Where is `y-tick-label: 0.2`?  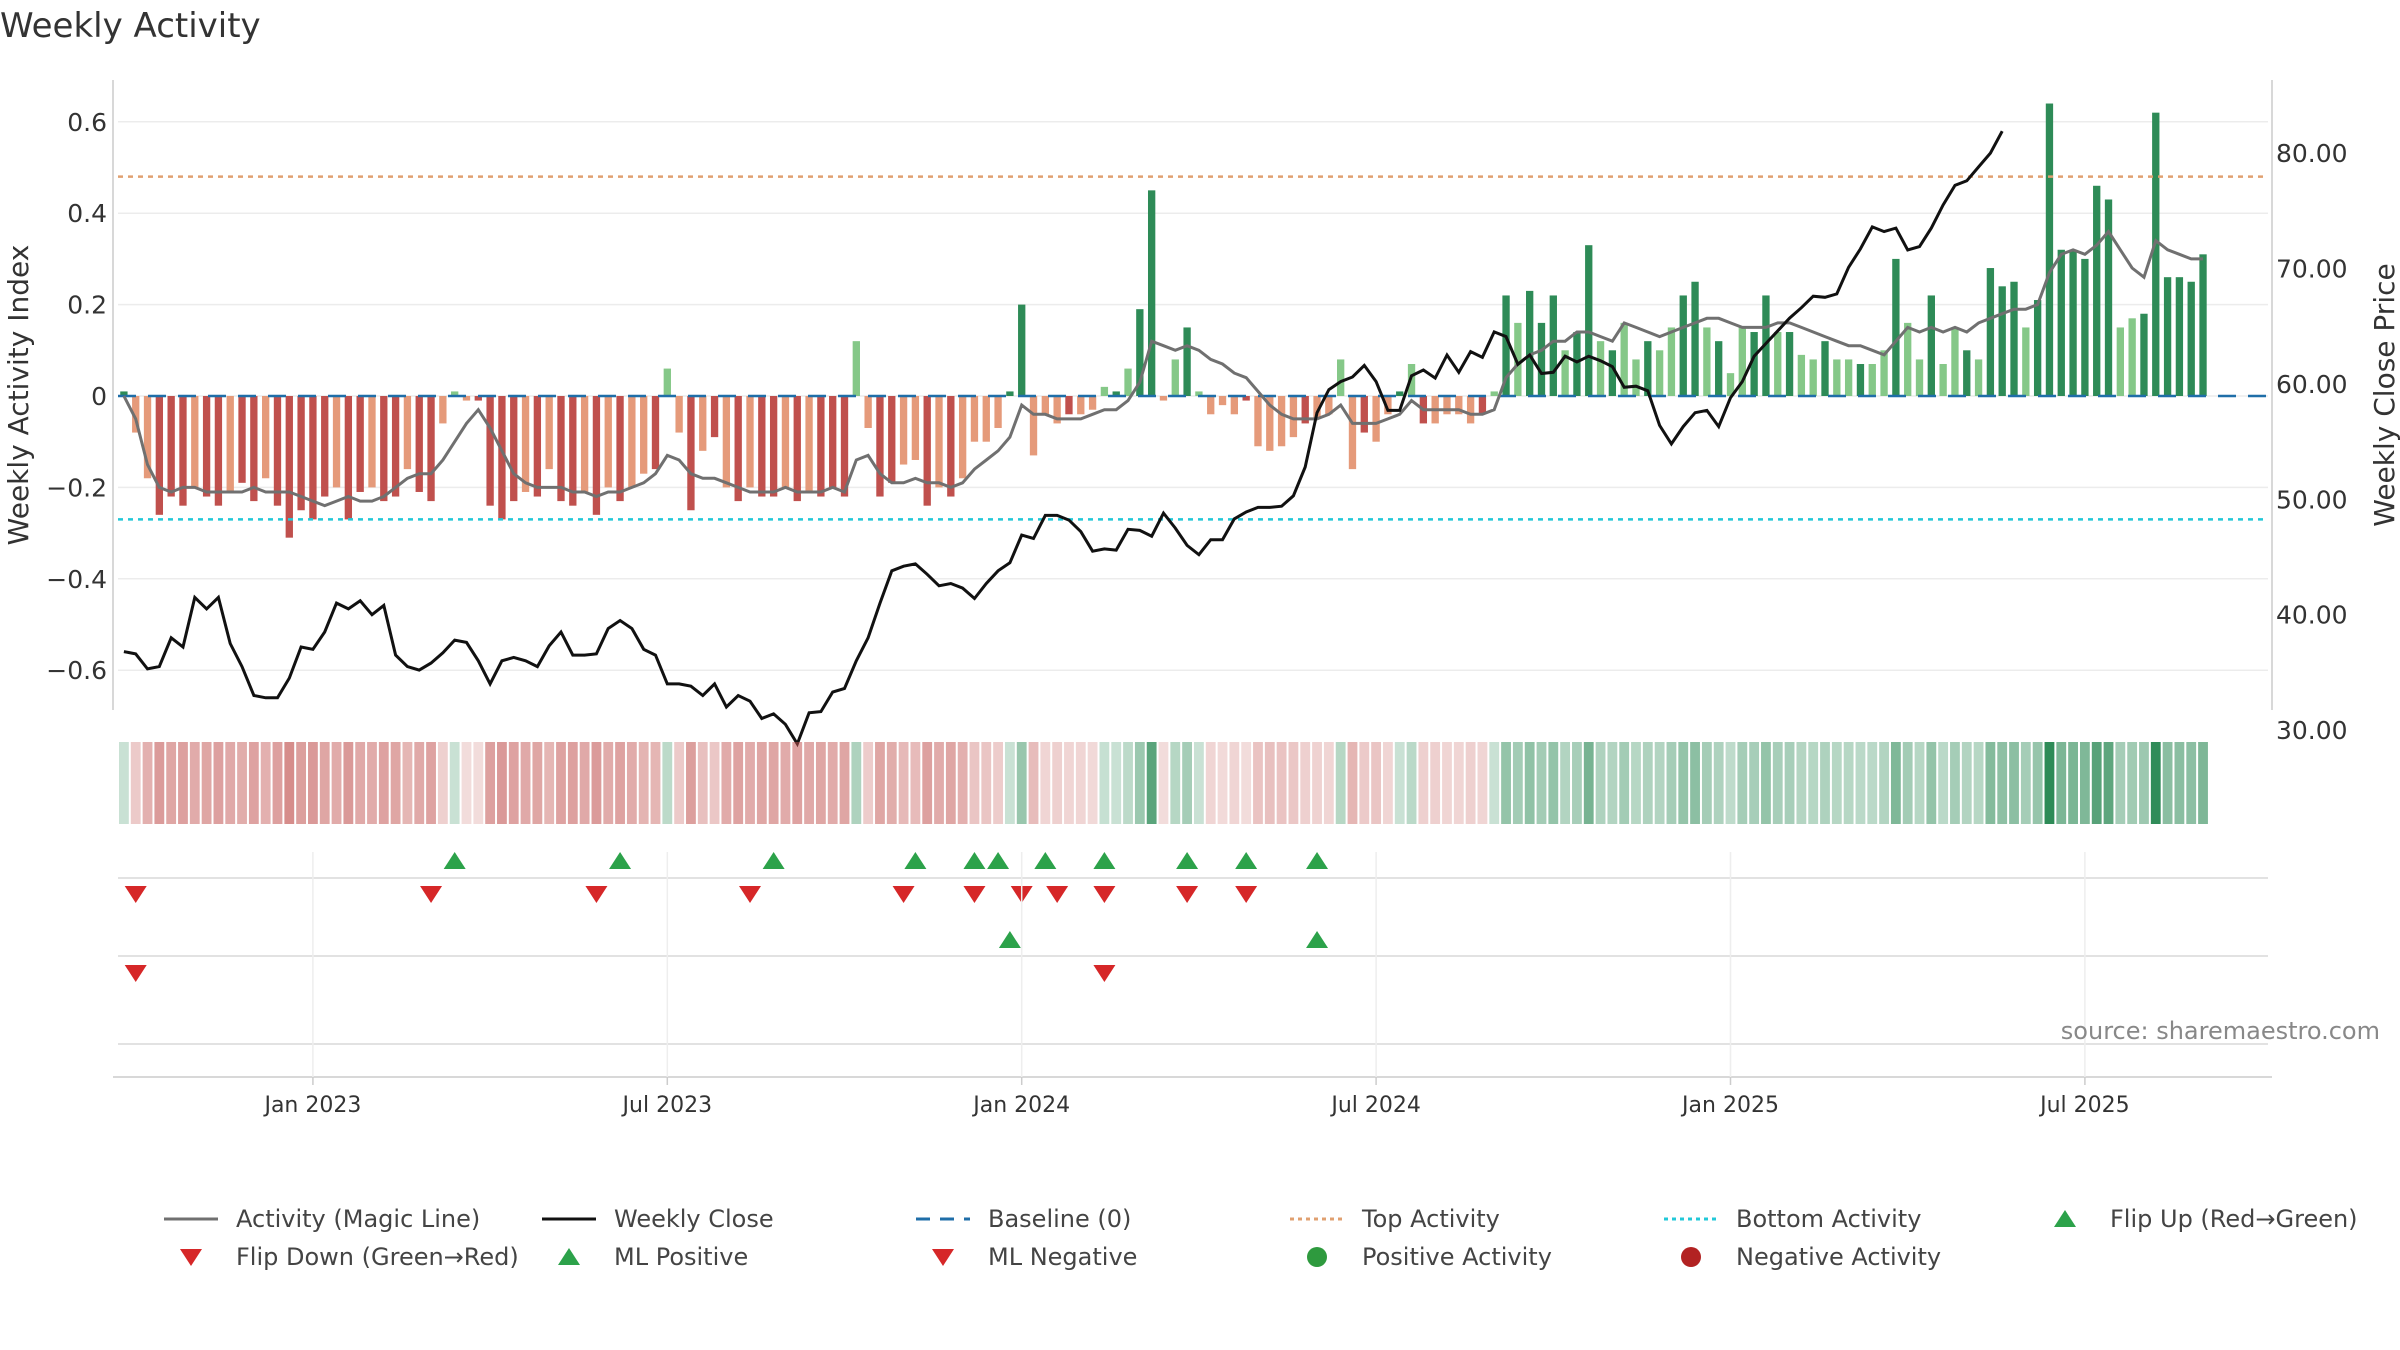 y-tick-label: 0.2 is located at coordinates (87, 305).